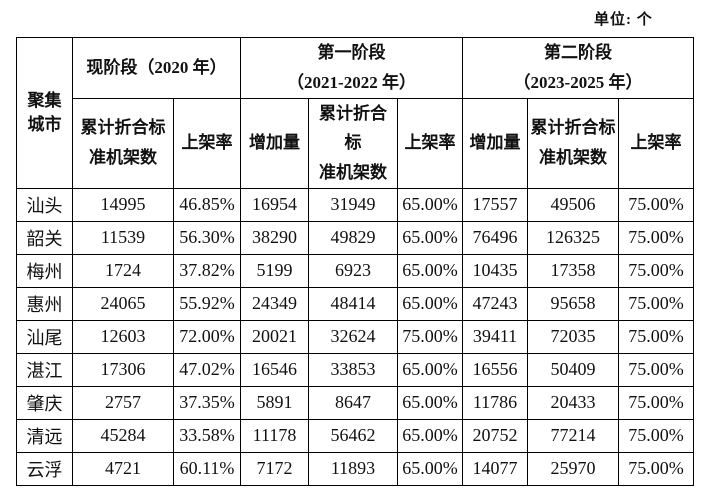 The image size is (711, 488). I want to click on cell-p1-increase: 5199, so click(274, 270).